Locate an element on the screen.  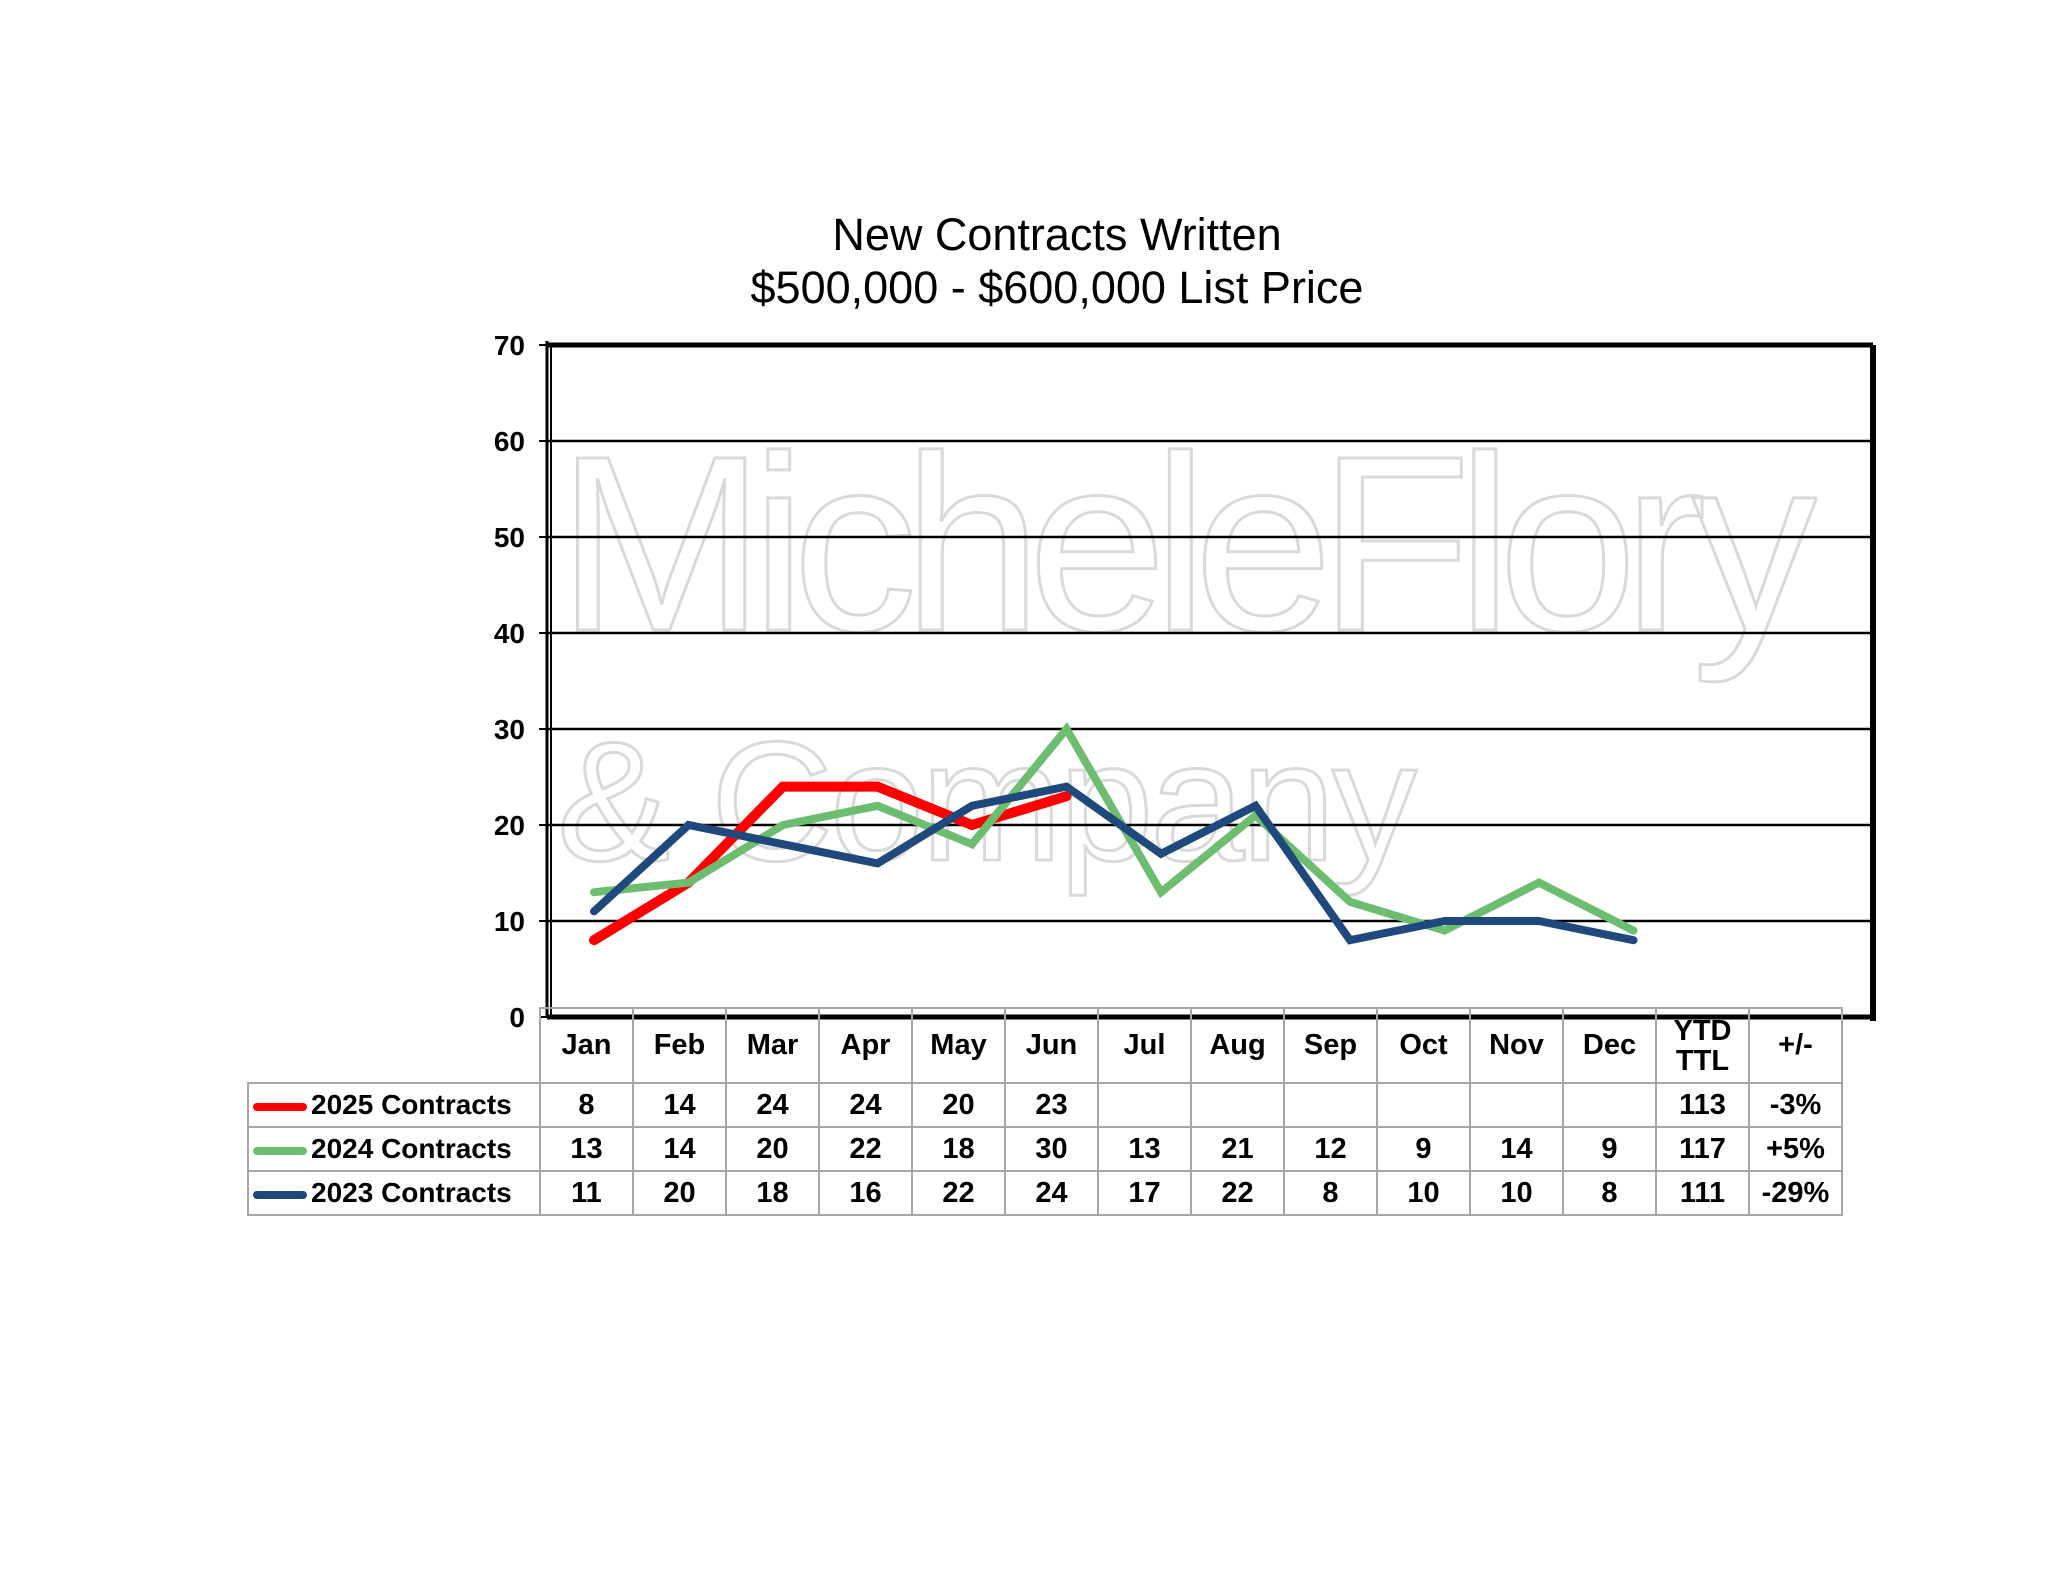
data-label: 30 is located at coordinates (1051, 1149).